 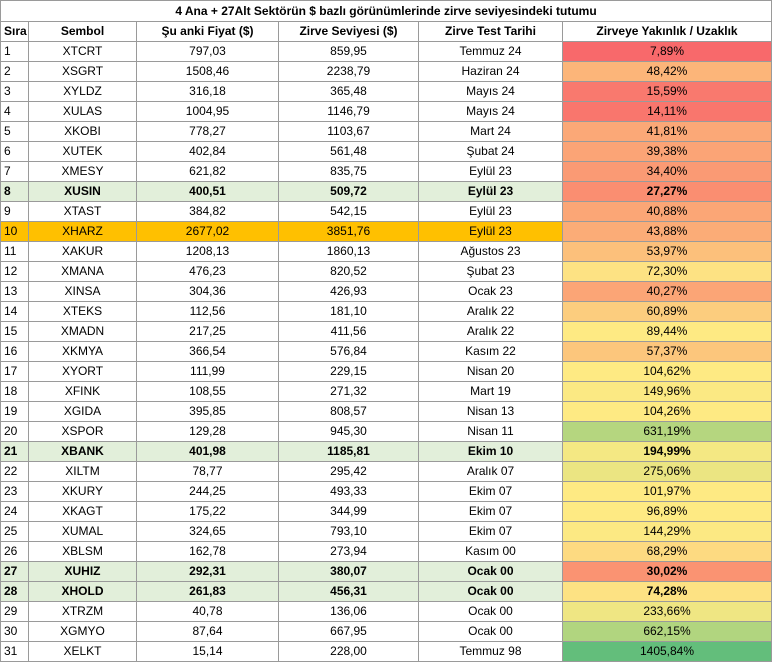 I want to click on sembol-cell: XBANK, so click(x=82, y=451).